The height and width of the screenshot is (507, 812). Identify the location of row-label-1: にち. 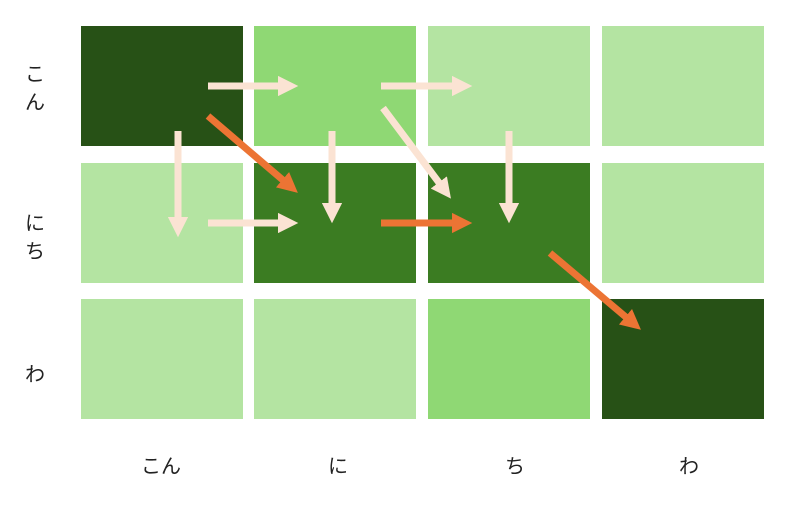
(35, 237).